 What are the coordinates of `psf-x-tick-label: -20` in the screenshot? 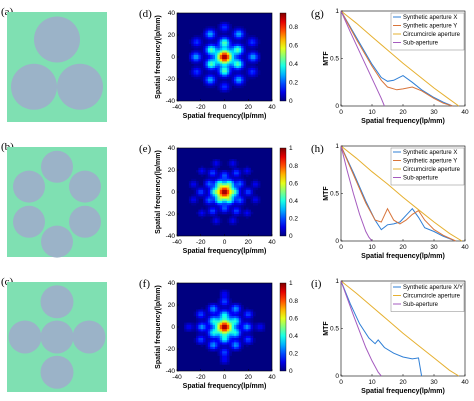 It's located at (201, 107).